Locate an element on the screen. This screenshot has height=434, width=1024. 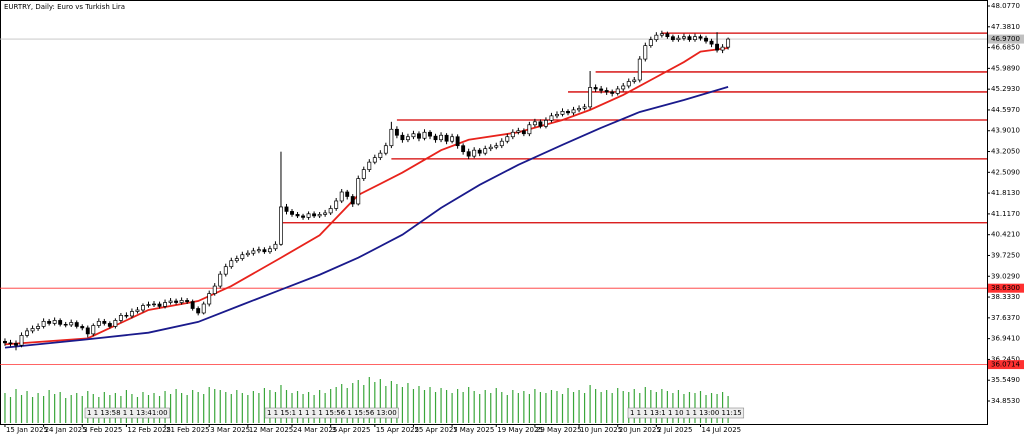
y-tick-label: 37.6370 is located at coordinates (1005, 318).